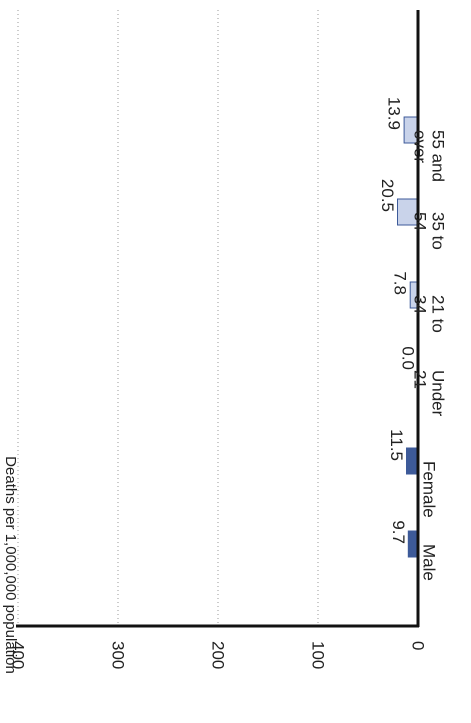 Image resolution: width=471 pixels, height=723 pixels. Describe the element at coordinates (418, 645) in the screenshot. I see `tick-label: 0` at that location.